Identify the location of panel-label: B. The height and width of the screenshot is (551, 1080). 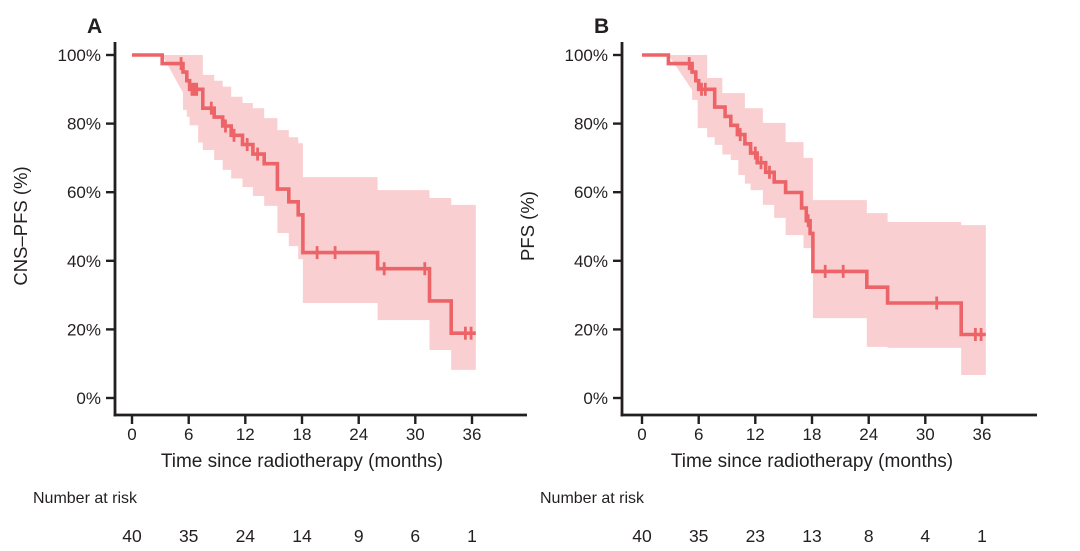
(601, 26).